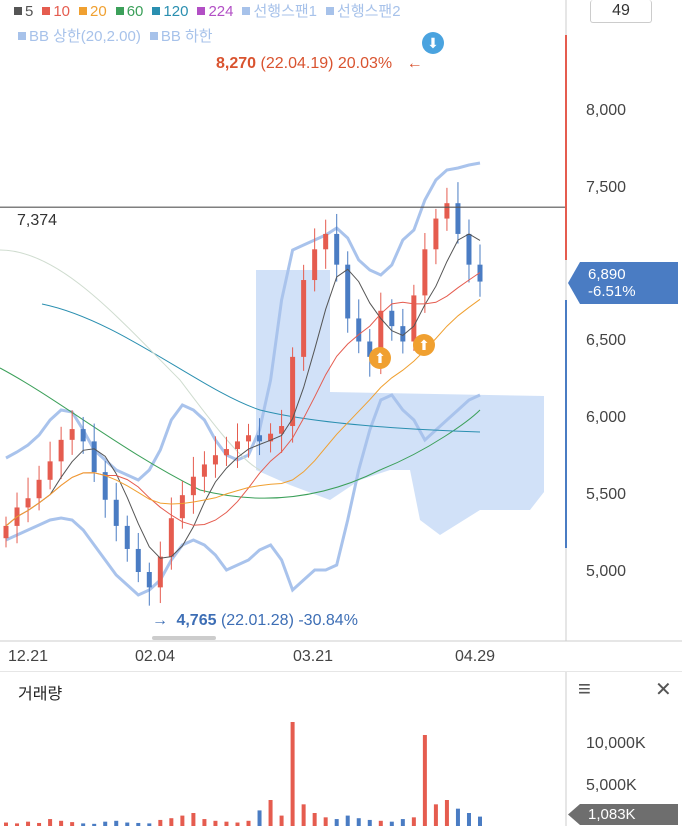  I want to click on legend-label: 20, so click(98, 11).